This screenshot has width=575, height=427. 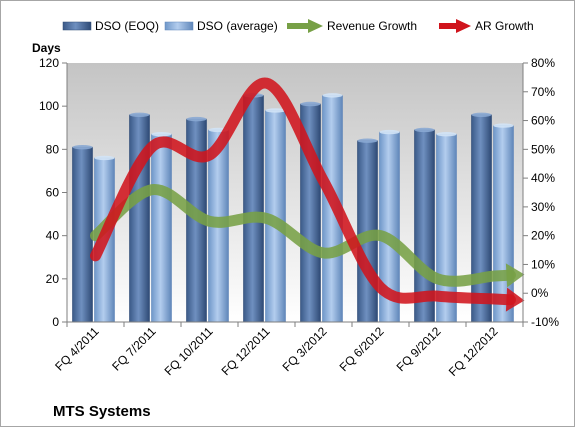 What do you see at coordinates (49, 106) in the screenshot?
I see `y-tick-label-100: 100` at bounding box center [49, 106].